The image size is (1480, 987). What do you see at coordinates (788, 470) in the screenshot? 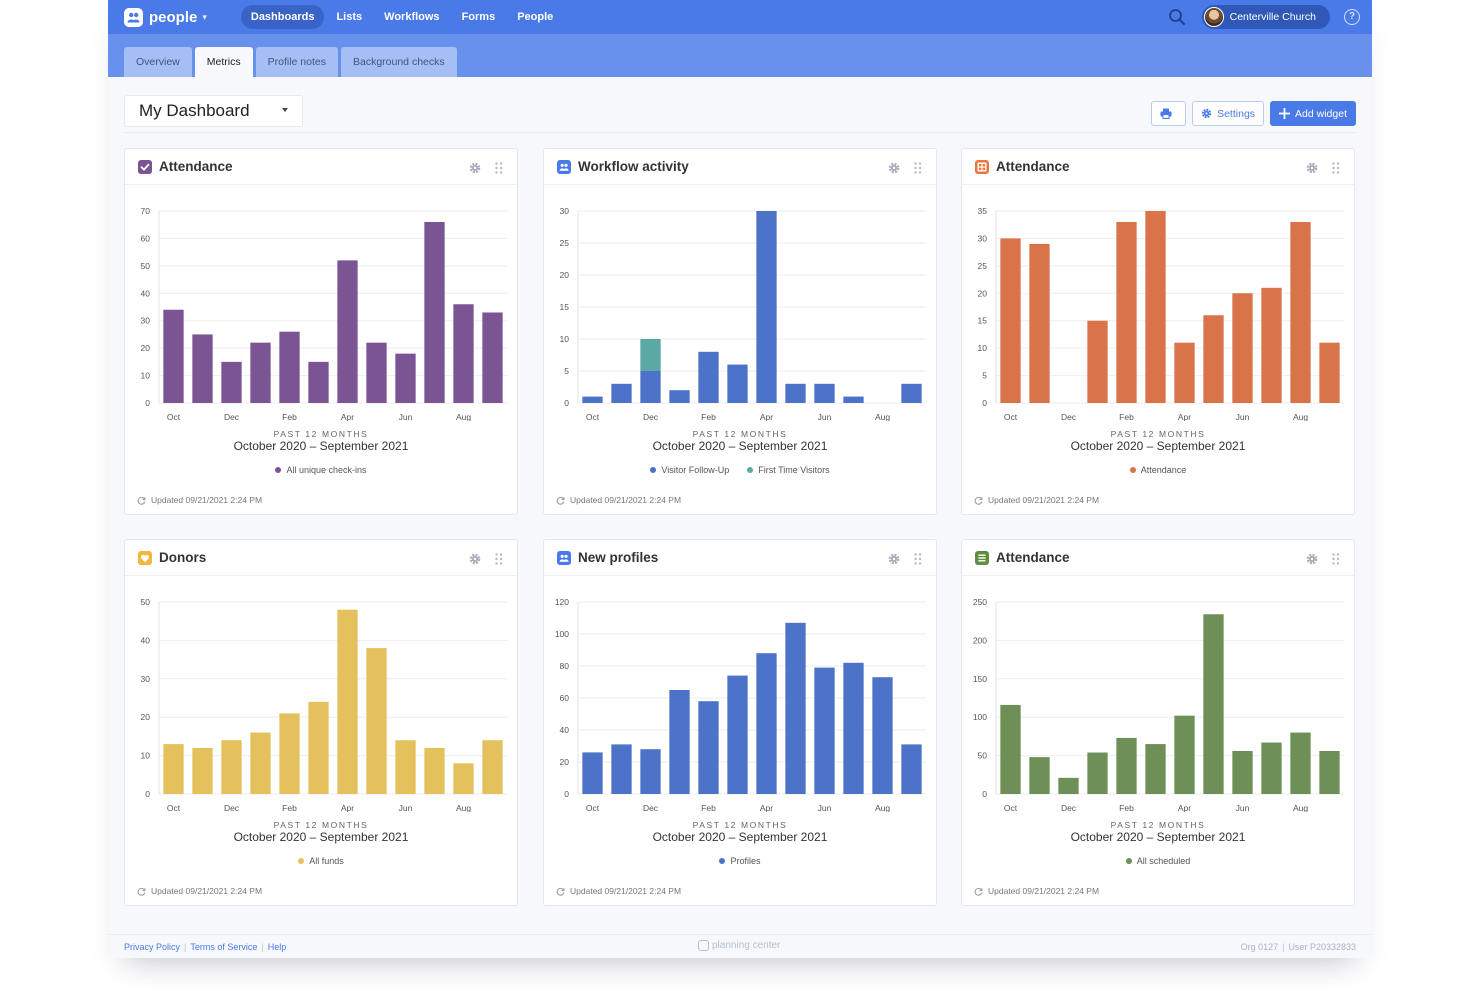
I see `legend-item: First Time Visitors` at bounding box center [788, 470].